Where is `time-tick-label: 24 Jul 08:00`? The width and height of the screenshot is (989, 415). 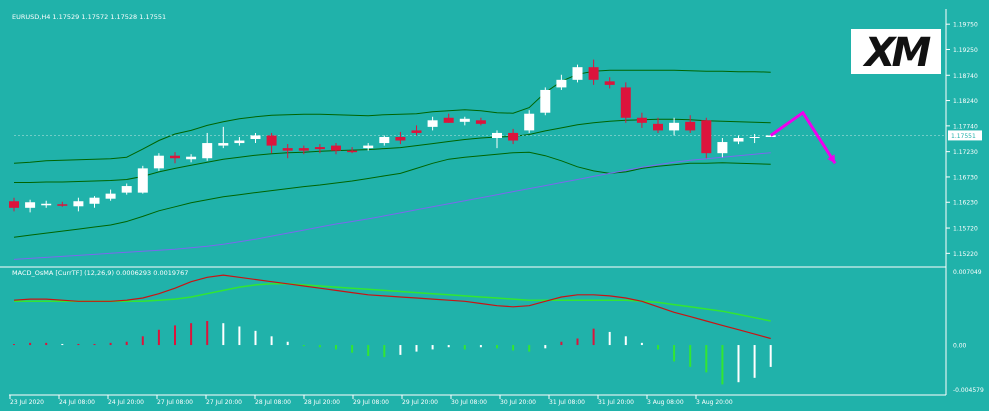
time-tick-label: 24 Jul 08:00 is located at coordinates (77, 402).